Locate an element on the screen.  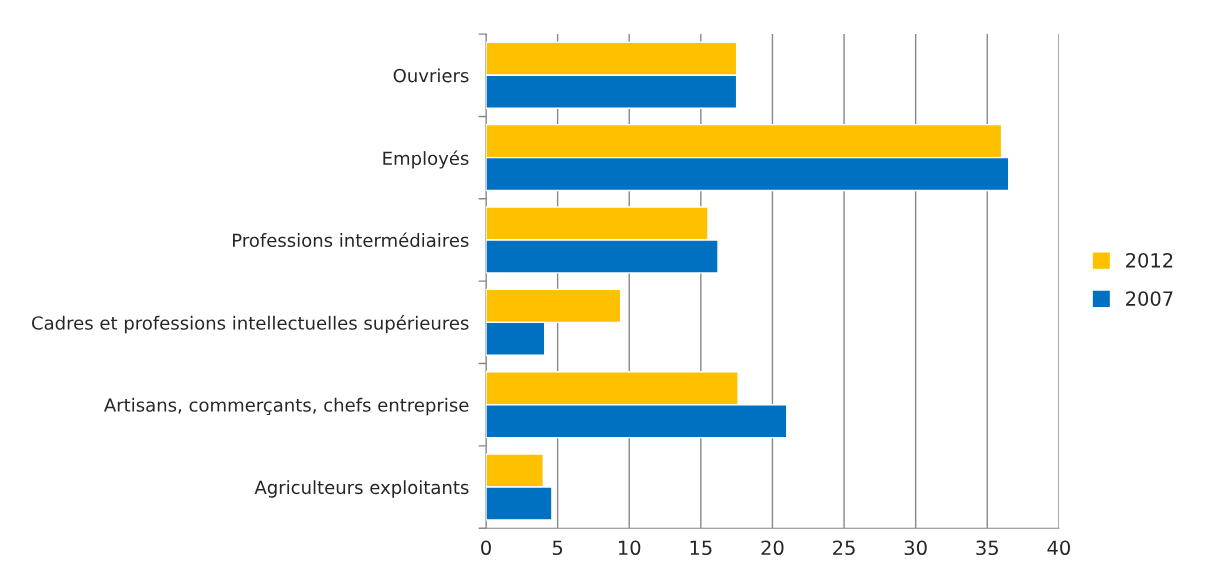
y-tick-label: Professions intermédiaires is located at coordinates (351, 240).